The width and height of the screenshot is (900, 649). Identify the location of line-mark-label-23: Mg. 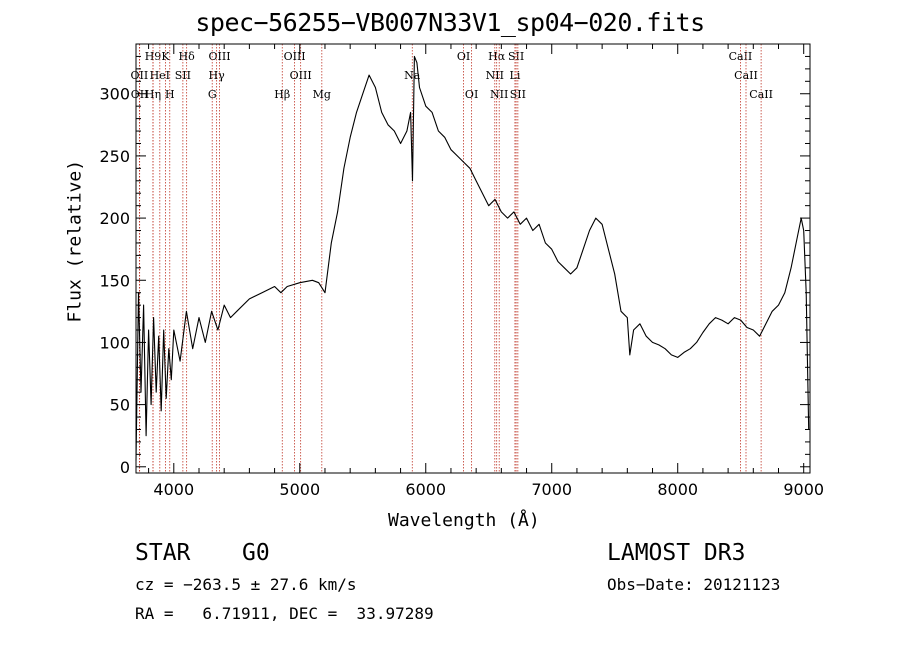
(322, 94).